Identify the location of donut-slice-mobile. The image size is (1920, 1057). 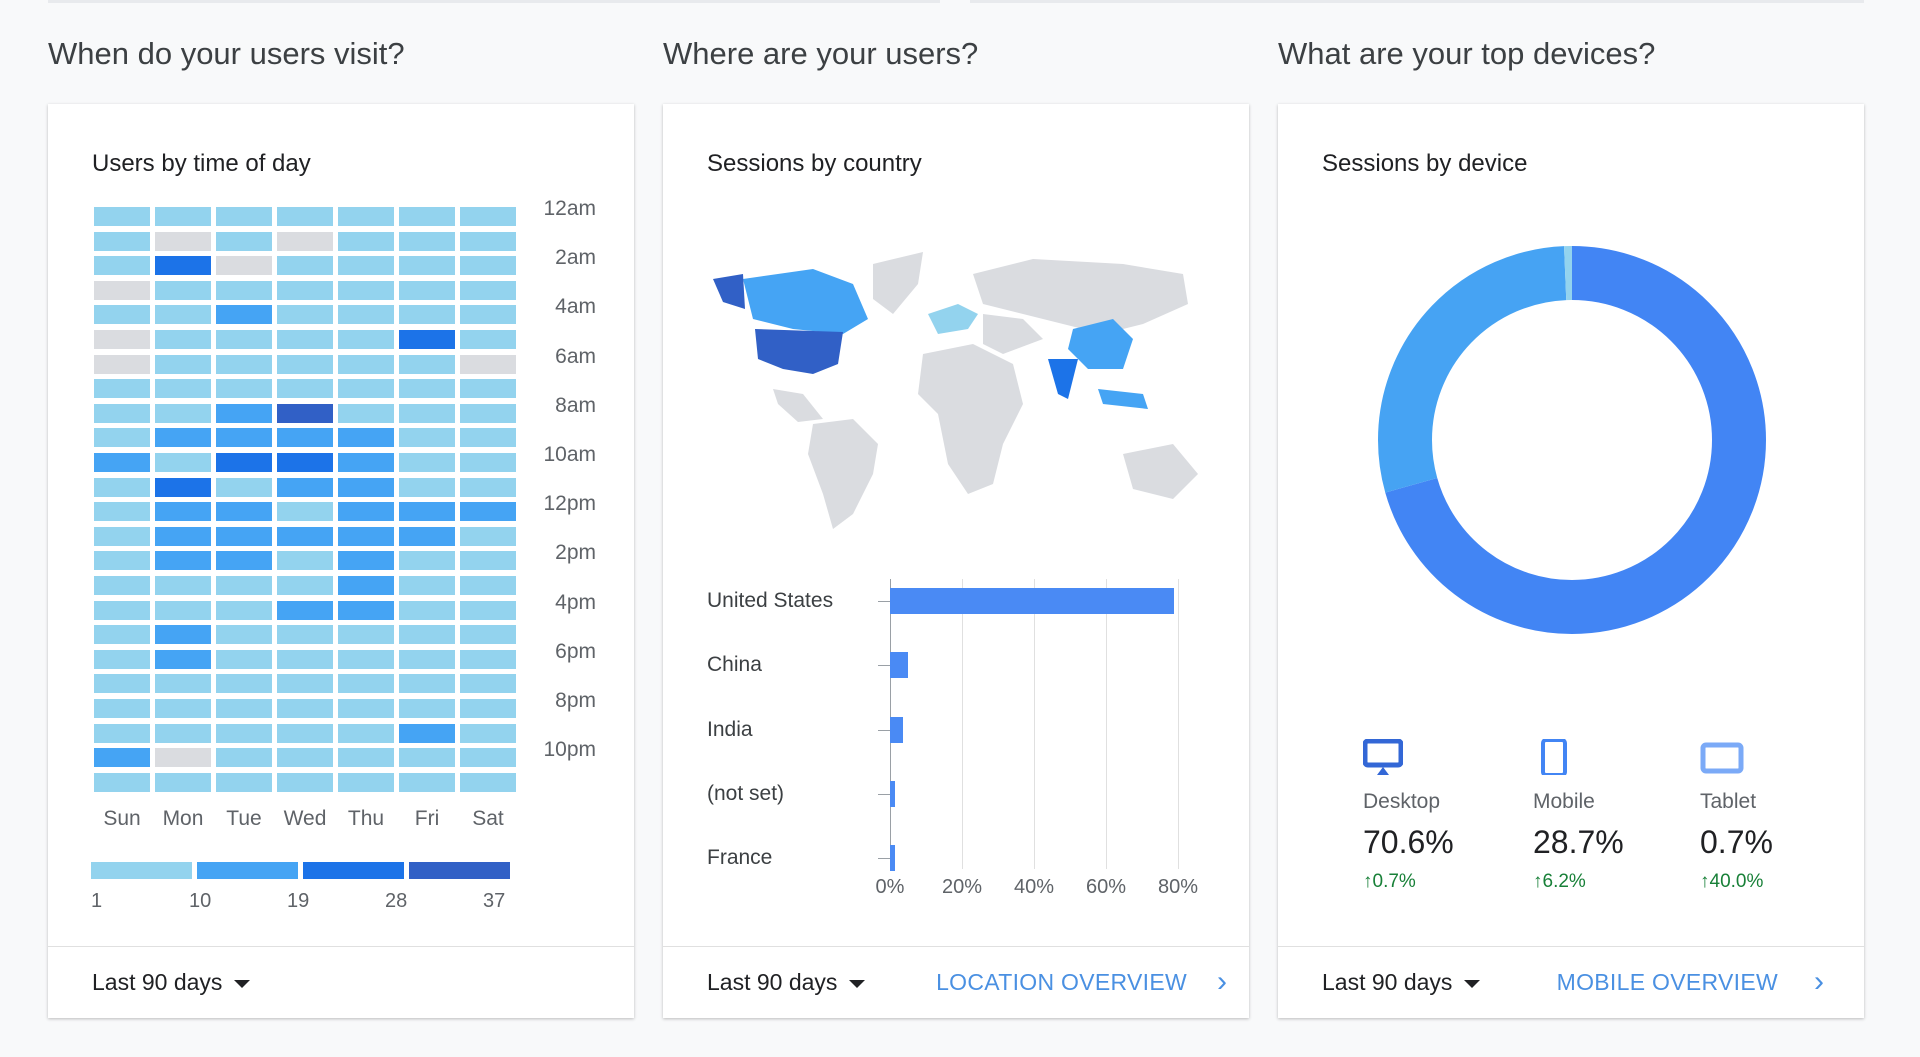
(1572, 440).